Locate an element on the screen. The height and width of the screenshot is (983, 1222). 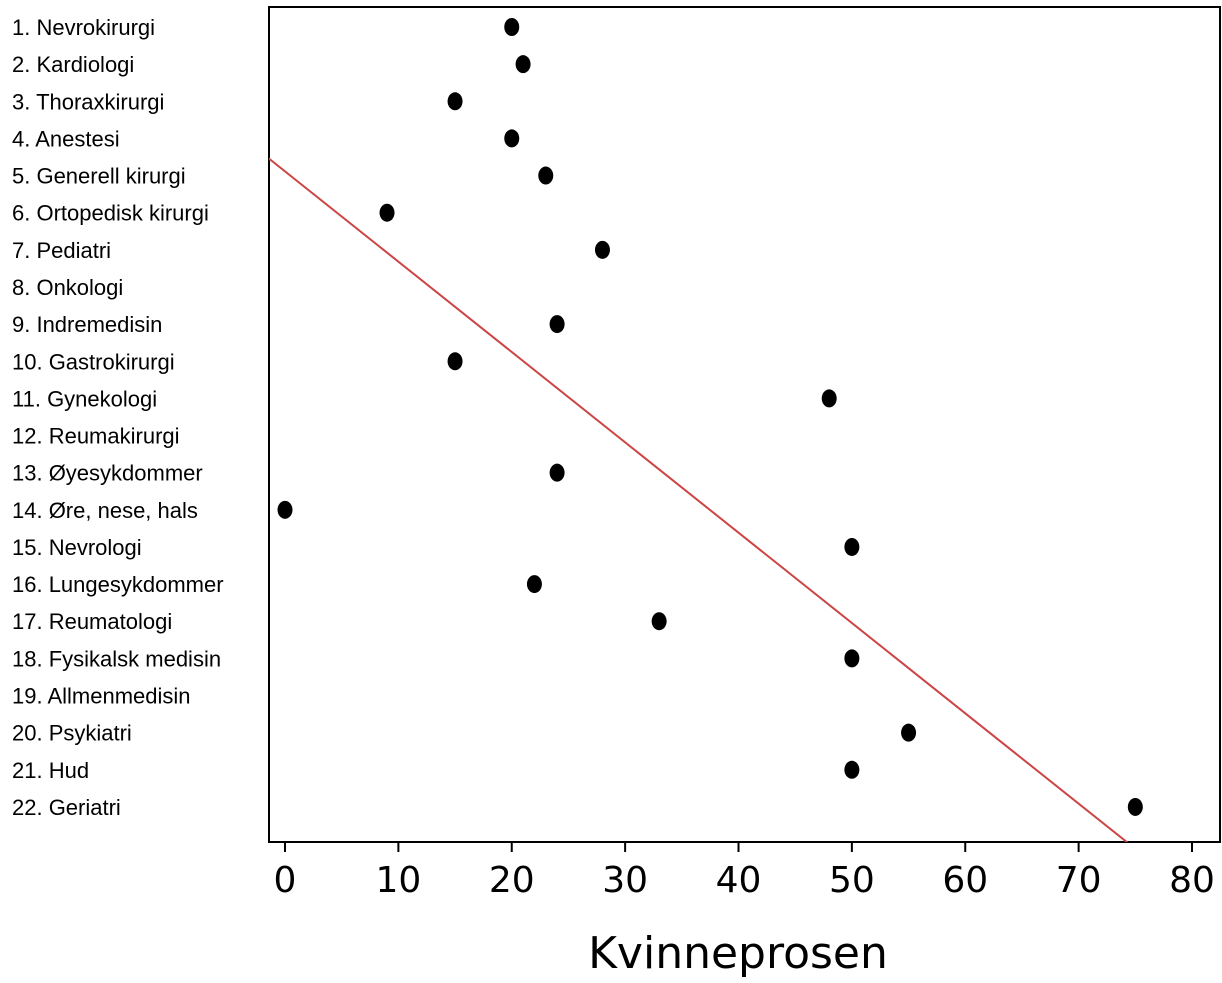
category-label: 1. Nevrokirurgi is located at coordinates (83, 27).